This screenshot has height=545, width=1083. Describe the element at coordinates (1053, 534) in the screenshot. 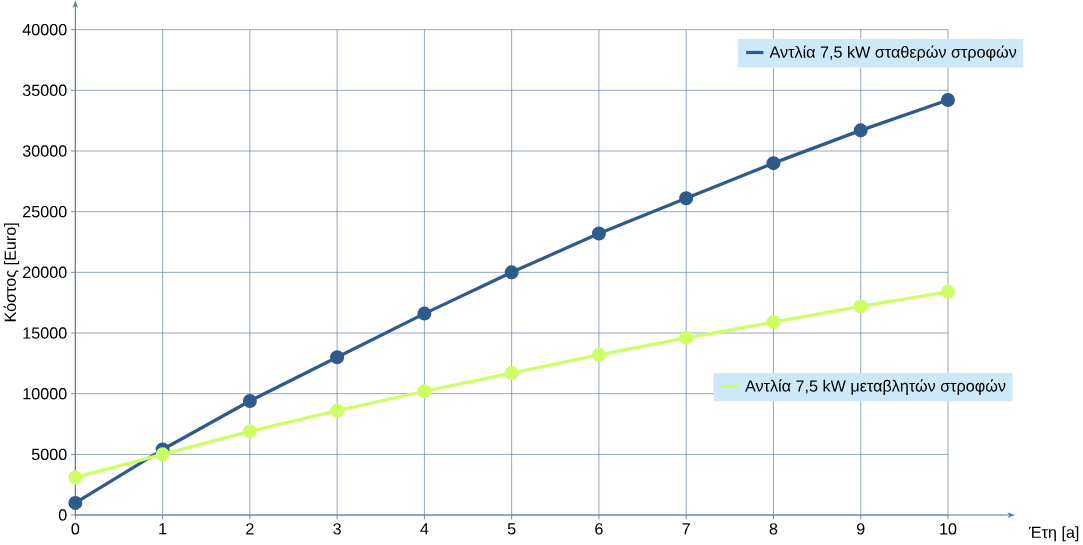

I see `x-axis-title: Έτη [a]` at that location.